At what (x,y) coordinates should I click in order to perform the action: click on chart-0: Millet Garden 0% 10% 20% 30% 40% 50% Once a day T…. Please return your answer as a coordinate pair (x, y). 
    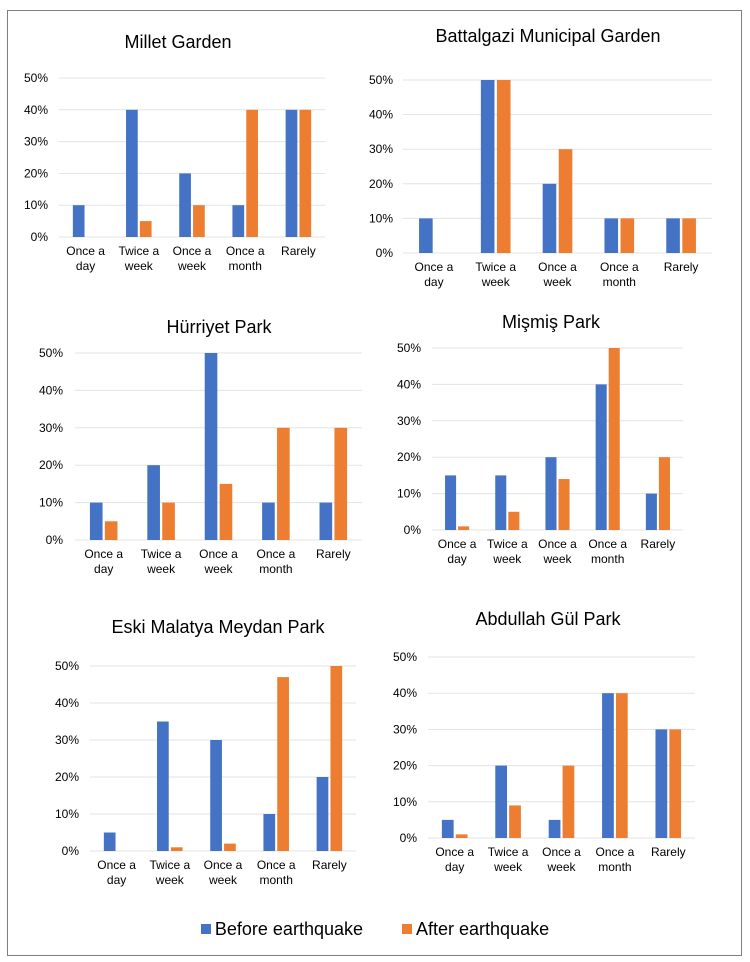
    Looking at the image, I should click on (174, 152).